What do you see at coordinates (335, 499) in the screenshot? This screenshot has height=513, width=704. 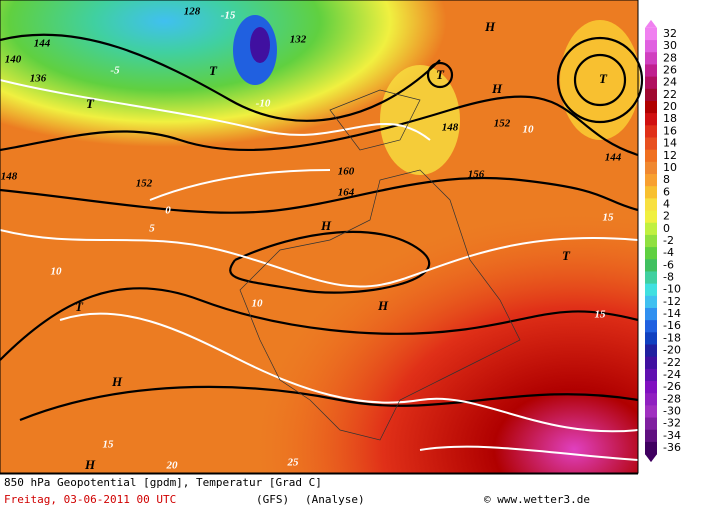 I see `footer-run: (Analyse)` at bounding box center [335, 499].